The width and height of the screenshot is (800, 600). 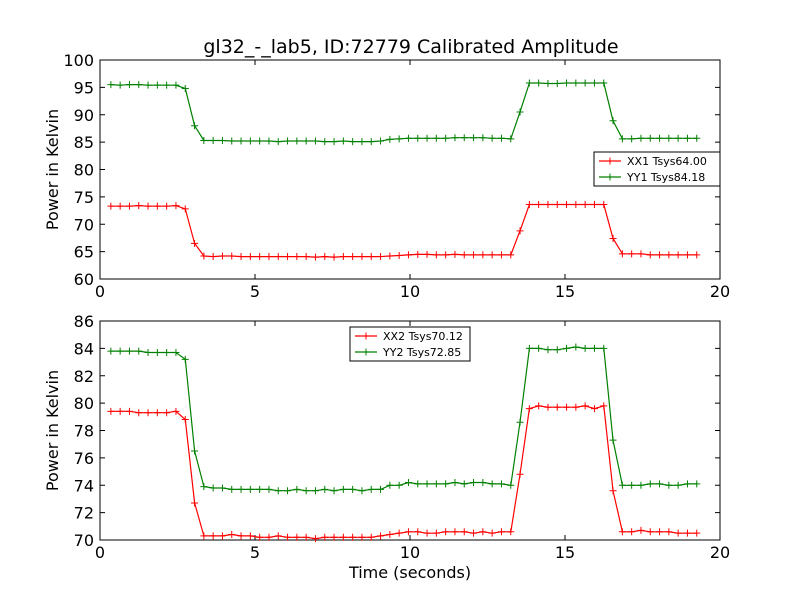 I want to click on y-tick-label: 80, so click(x=84, y=170).